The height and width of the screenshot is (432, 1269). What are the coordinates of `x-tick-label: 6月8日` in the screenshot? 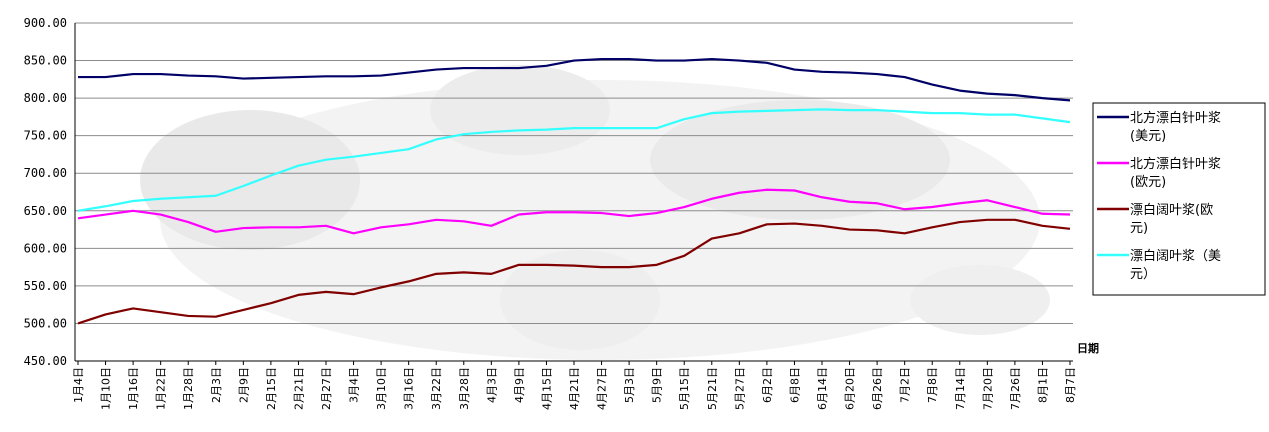 It's located at (794, 385).